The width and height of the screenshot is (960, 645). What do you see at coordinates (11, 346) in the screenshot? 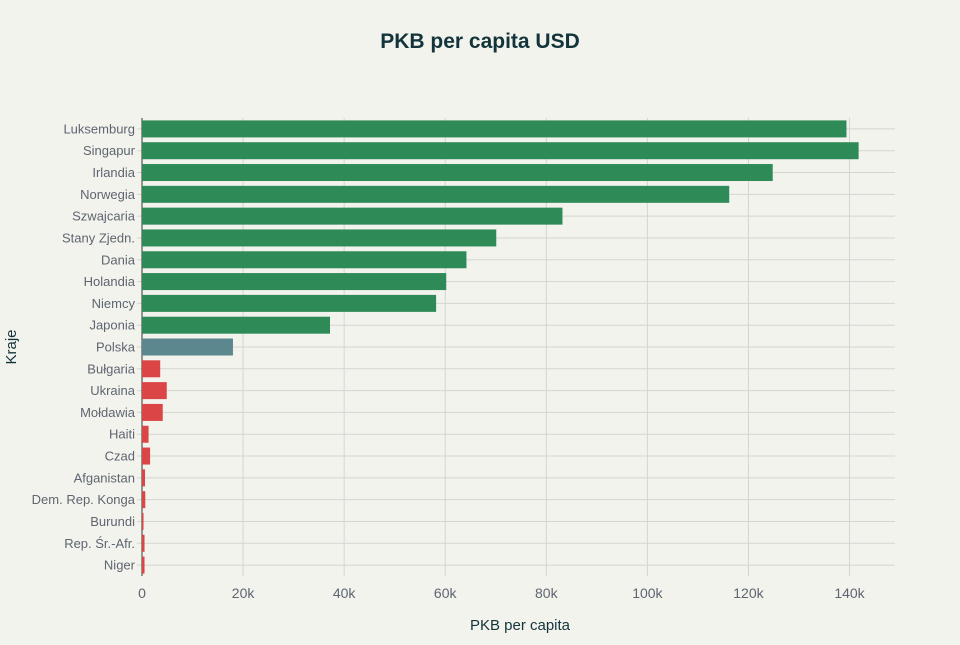
I see `y-axis-label: Kraje` at bounding box center [11, 346].